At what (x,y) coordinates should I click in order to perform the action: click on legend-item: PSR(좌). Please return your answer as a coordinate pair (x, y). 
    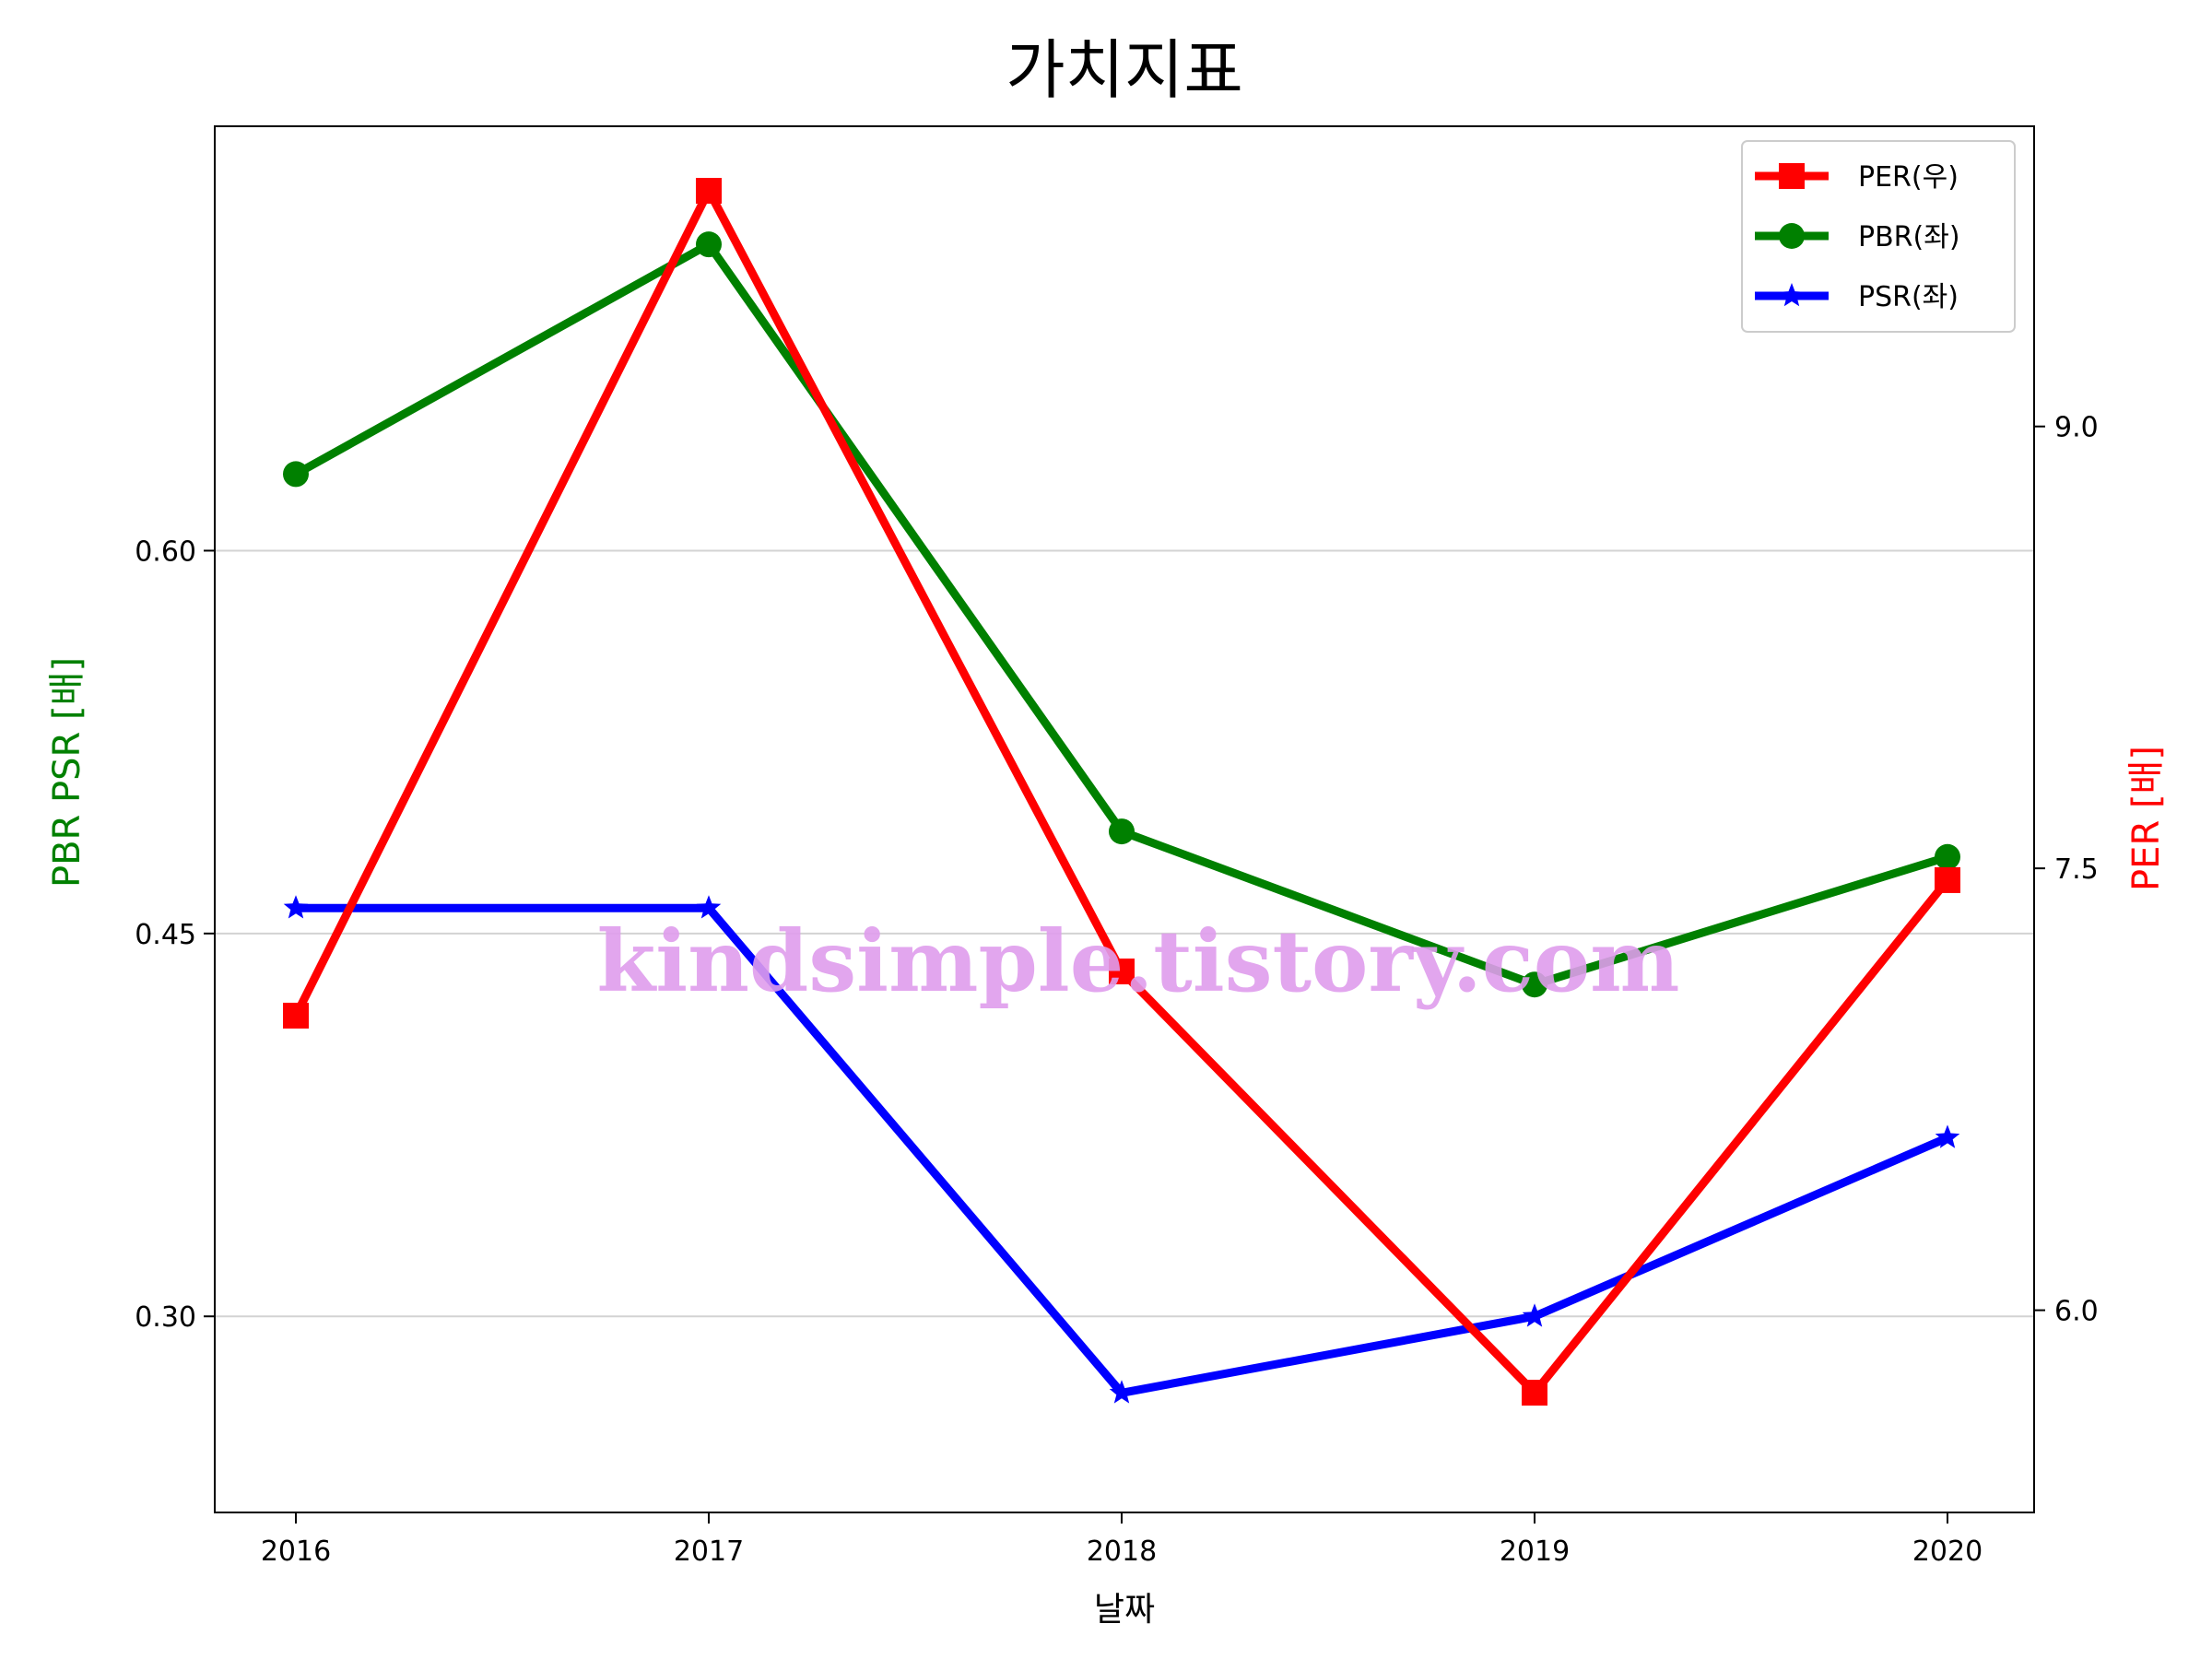
    Looking at the image, I should click on (1857, 297).